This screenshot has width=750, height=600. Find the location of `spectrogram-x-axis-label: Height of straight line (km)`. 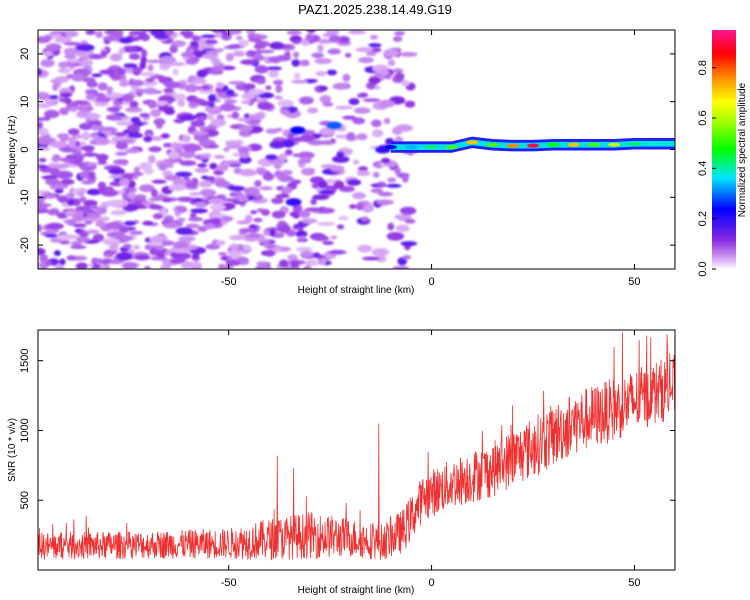

spectrogram-x-axis-label: Height of straight line (km) is located at coordinates (356, 290).